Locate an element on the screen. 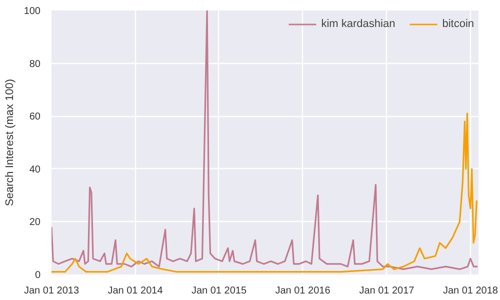  x-tick-label: Jan 01 2016 is located at coordinates (303, 291).